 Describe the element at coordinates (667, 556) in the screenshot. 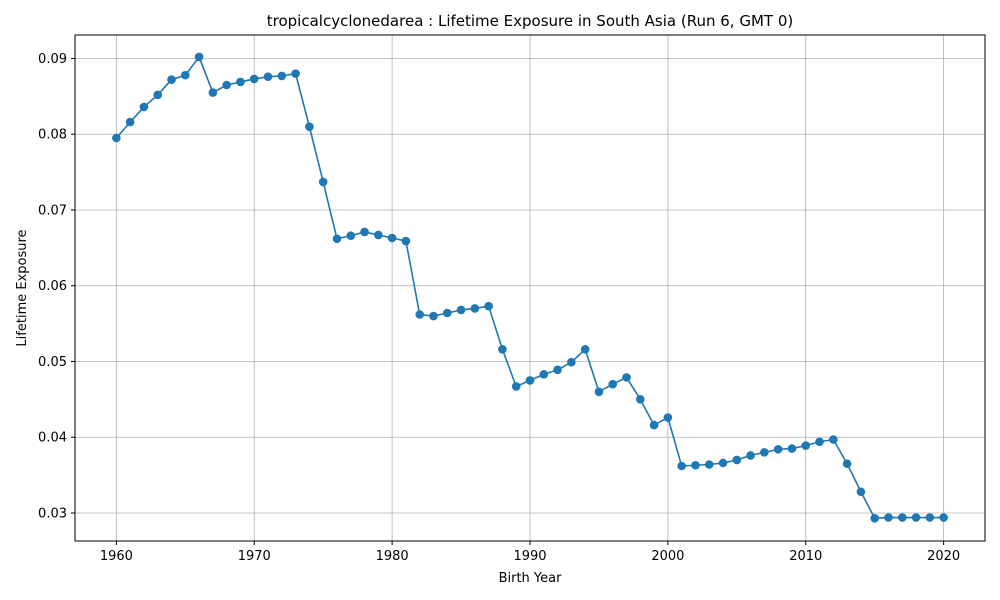

I see `x-tick-label: 2000` at that location.